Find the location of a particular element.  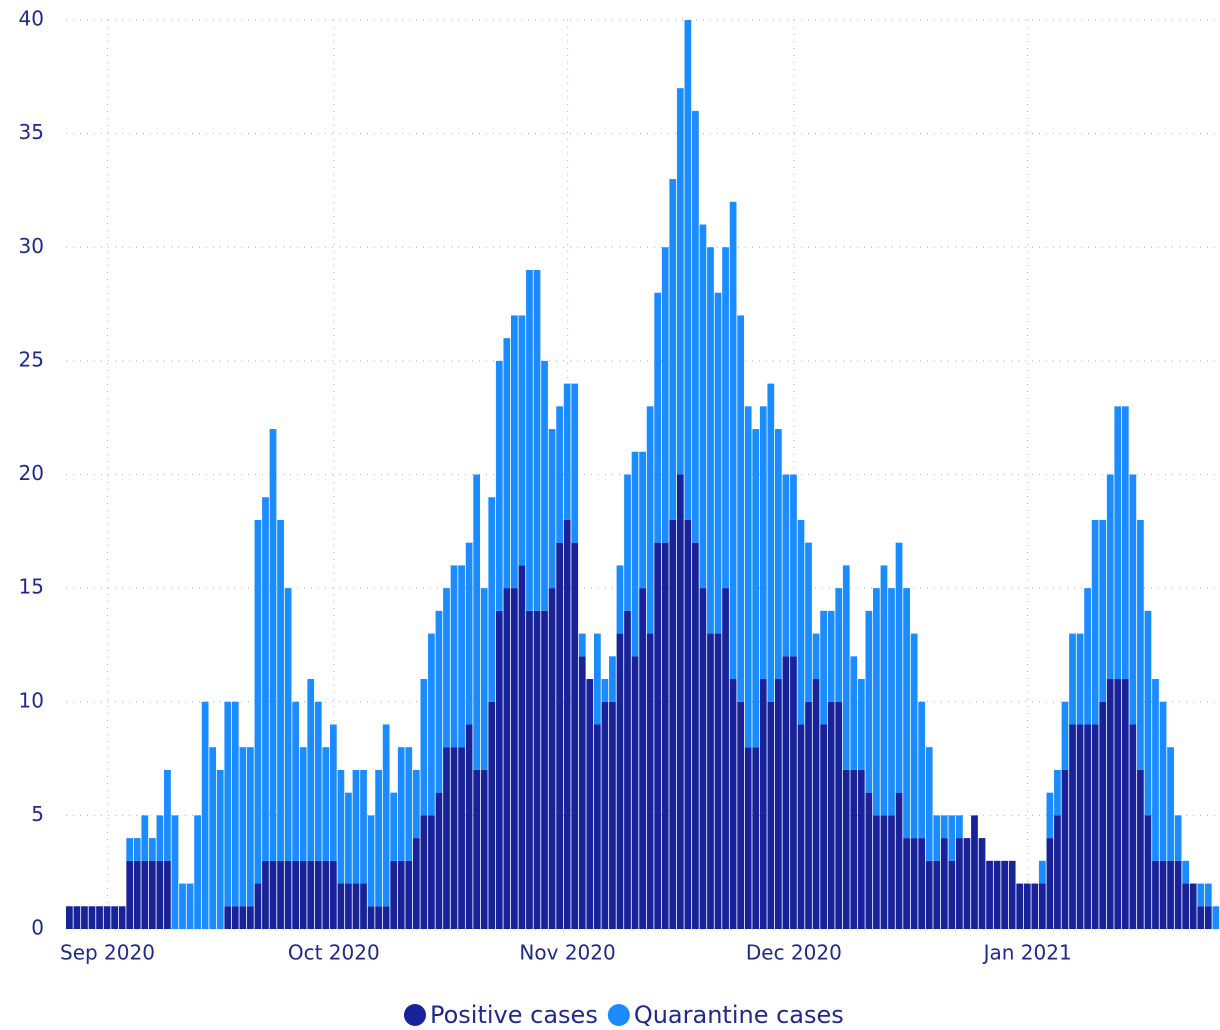

x-tick-label: Dec 2020 is located at coordinates (794, 953).